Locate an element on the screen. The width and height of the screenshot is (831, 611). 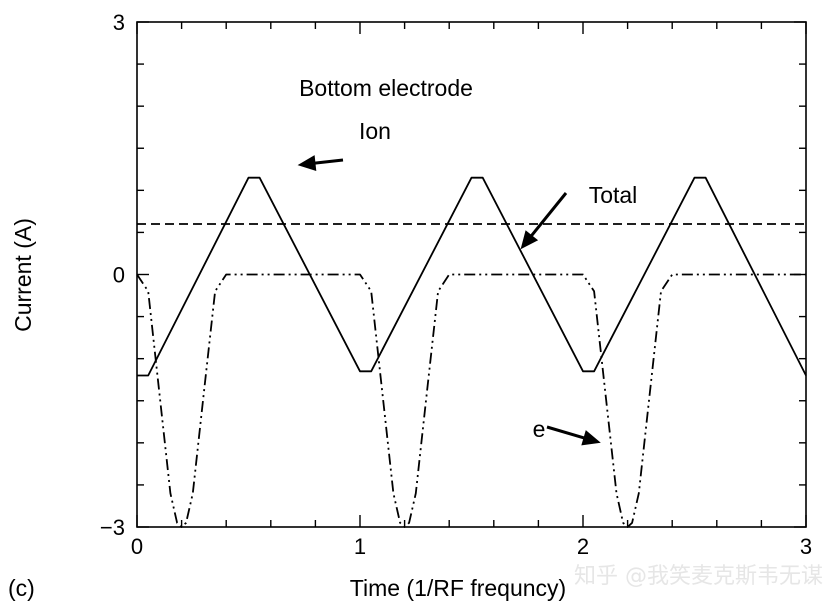
annotation-ion-label: Ion is located at coordinates (375, 131).